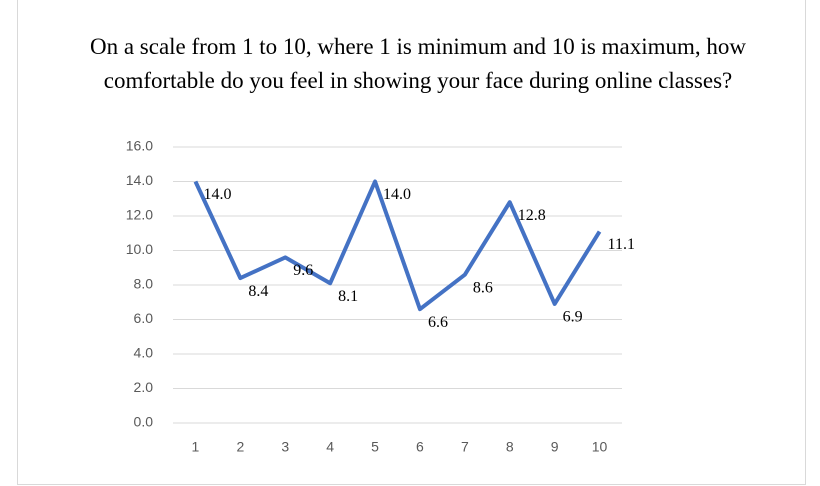 This screenshot has height=486, width=820. What do you see at coordinates (375, 447) in the screenshot?
I see `x-tick-label: 5` at bounding box center [375, 447].